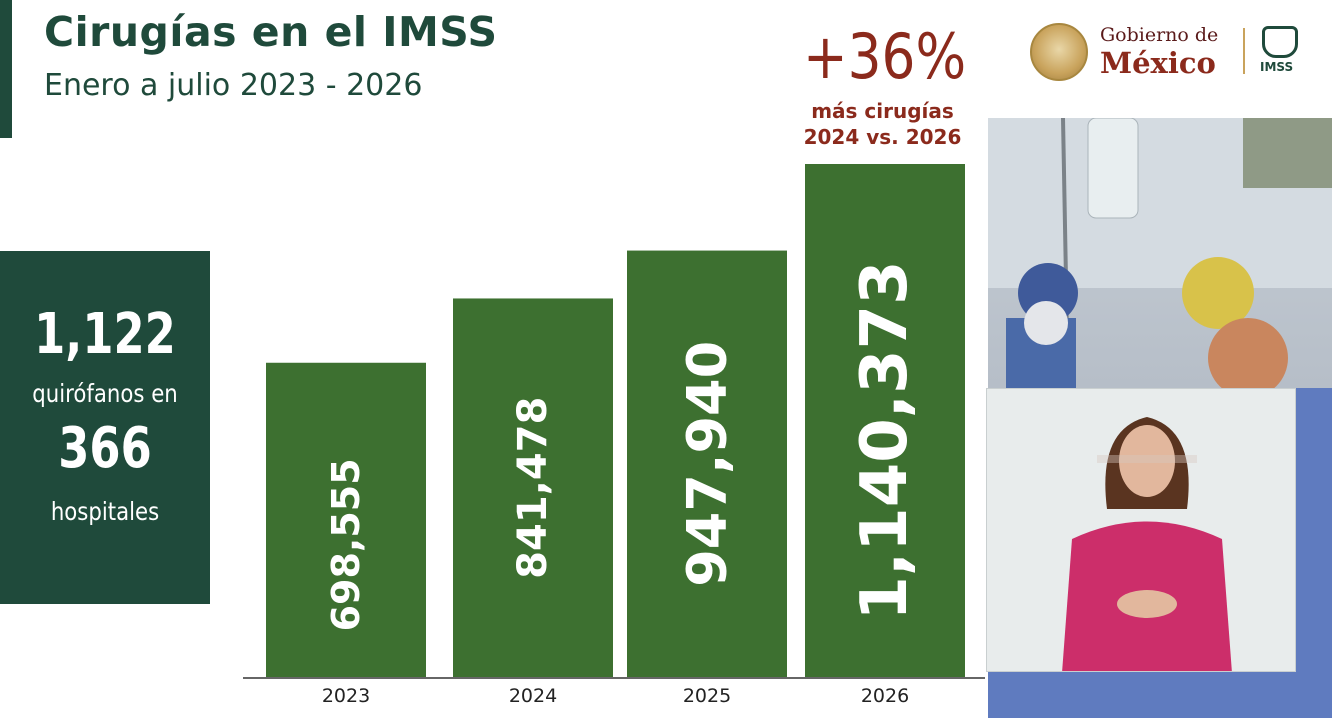 This screenshot has width=1332, height=718. I want to click on growth-headline: +36% más cirugías 2024 vs. 2026, so click(882, 86).